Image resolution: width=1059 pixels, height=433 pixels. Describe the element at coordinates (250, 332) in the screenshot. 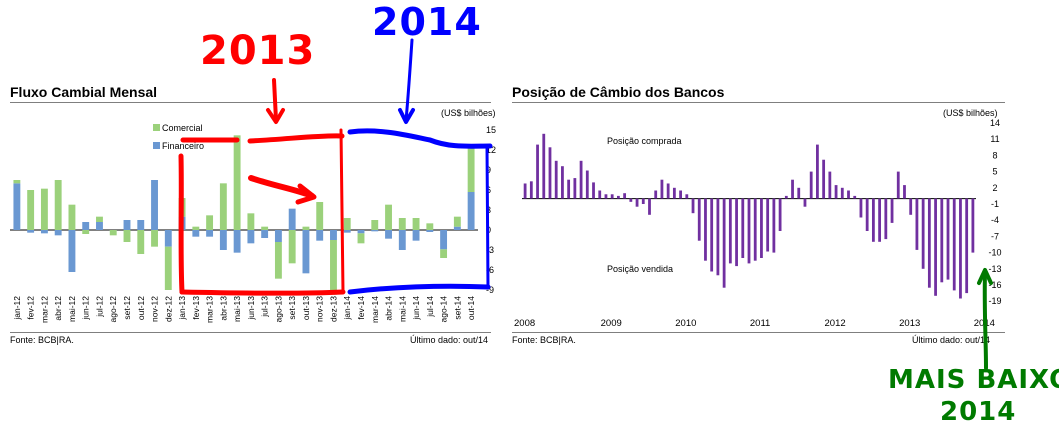

I see `chart1-bottom-rule` at that location.